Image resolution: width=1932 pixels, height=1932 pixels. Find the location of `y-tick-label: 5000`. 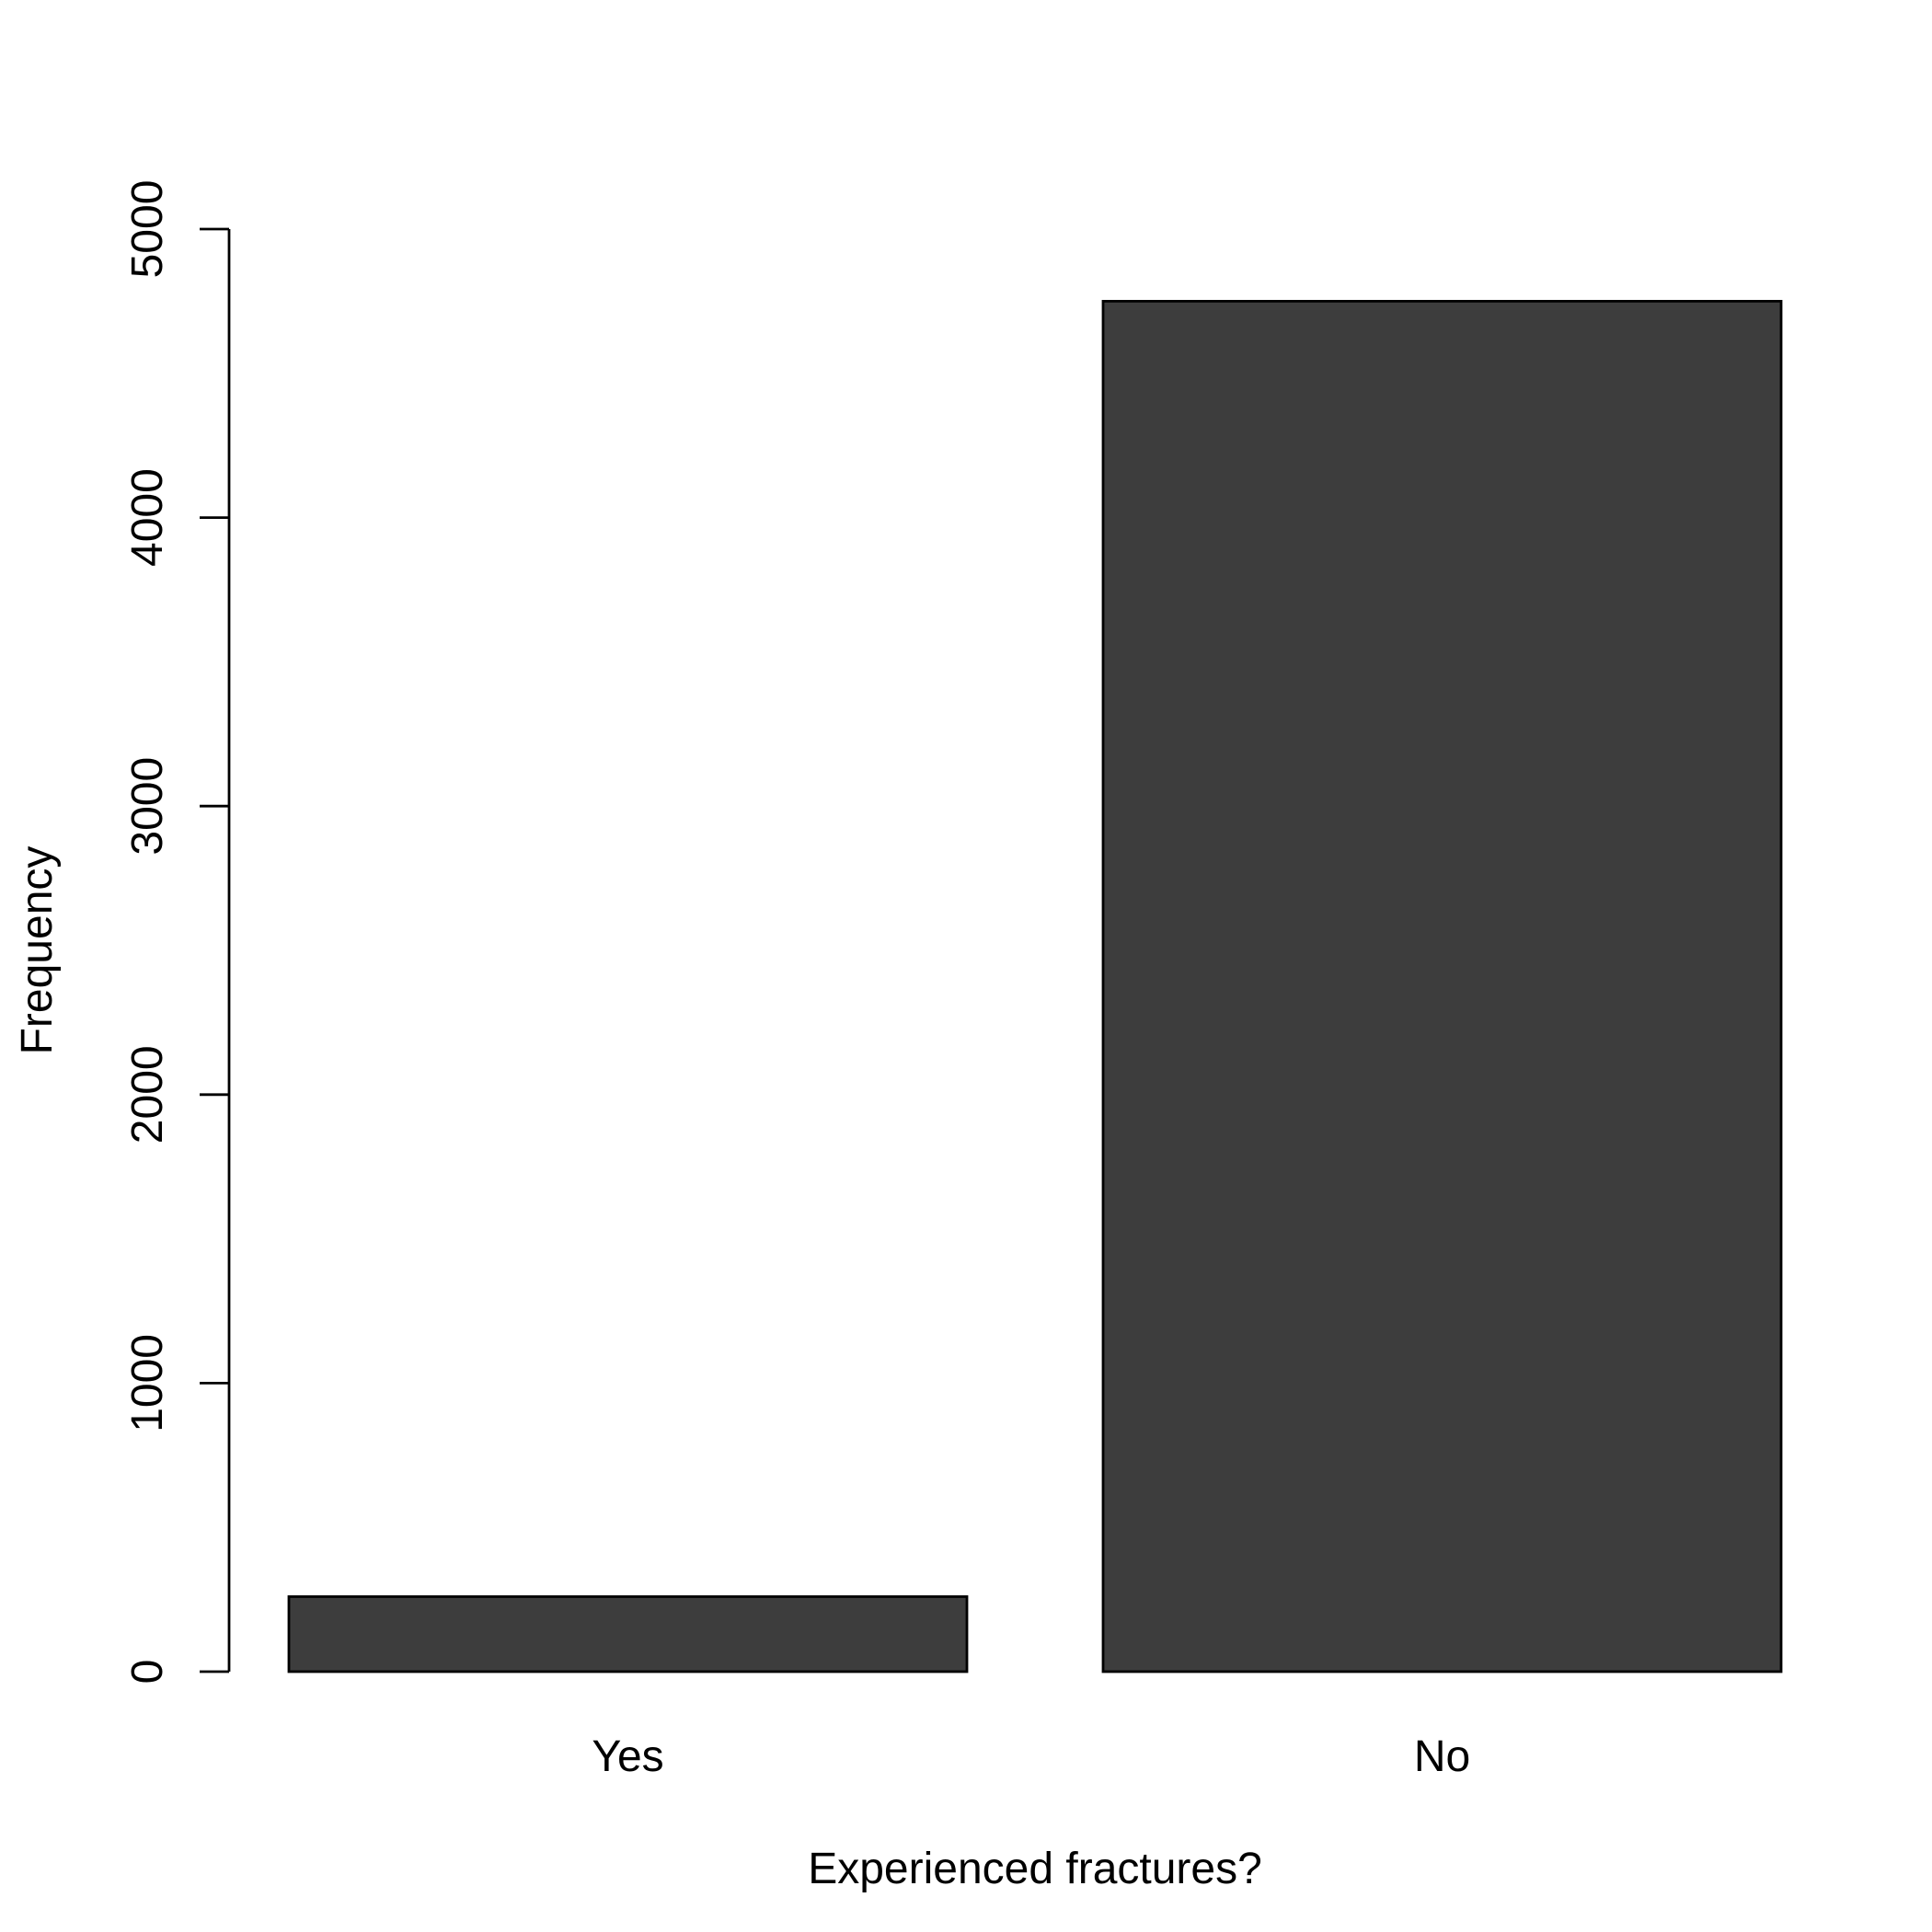

y-tick-label: 5000 is located at coordinates (147, 229).